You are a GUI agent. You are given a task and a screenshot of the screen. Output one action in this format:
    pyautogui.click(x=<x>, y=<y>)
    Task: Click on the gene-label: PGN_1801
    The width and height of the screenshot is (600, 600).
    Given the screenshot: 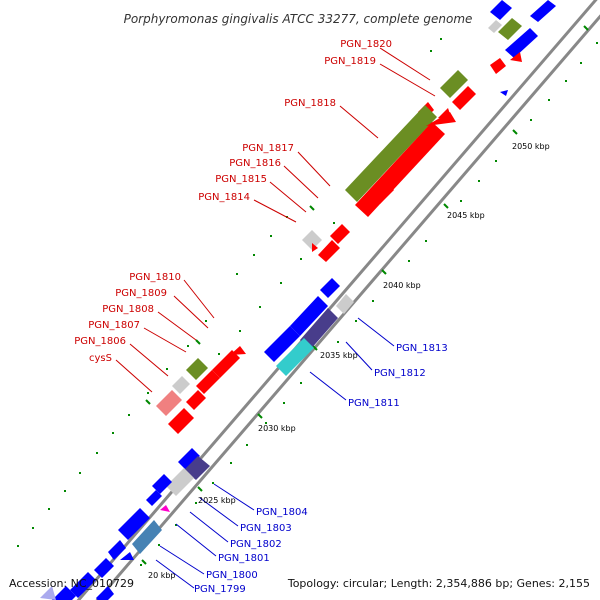 What is the action you would take?
    pyautogui.click(x=244, y=558)
    